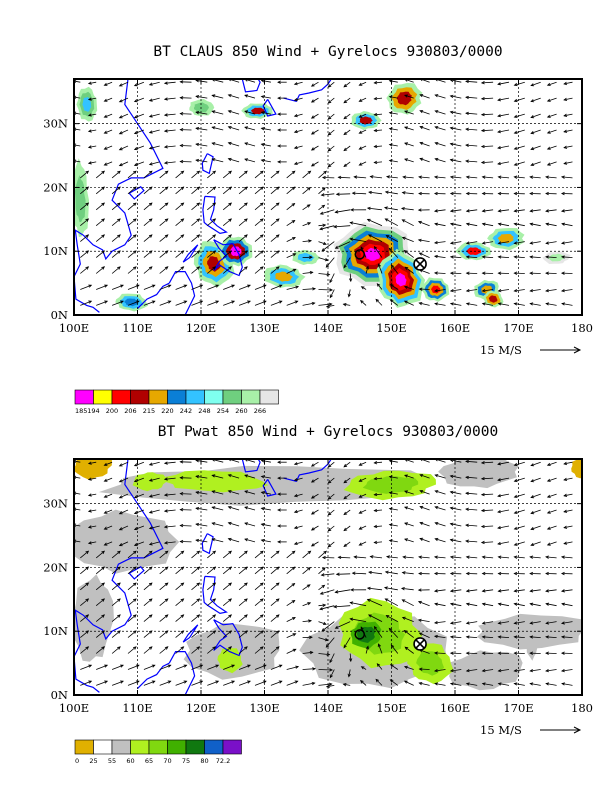  What do you see at coordinates (223, 411) in the screenshot?
I see `colorbar-label: 254` at bounding box center [223, 411].